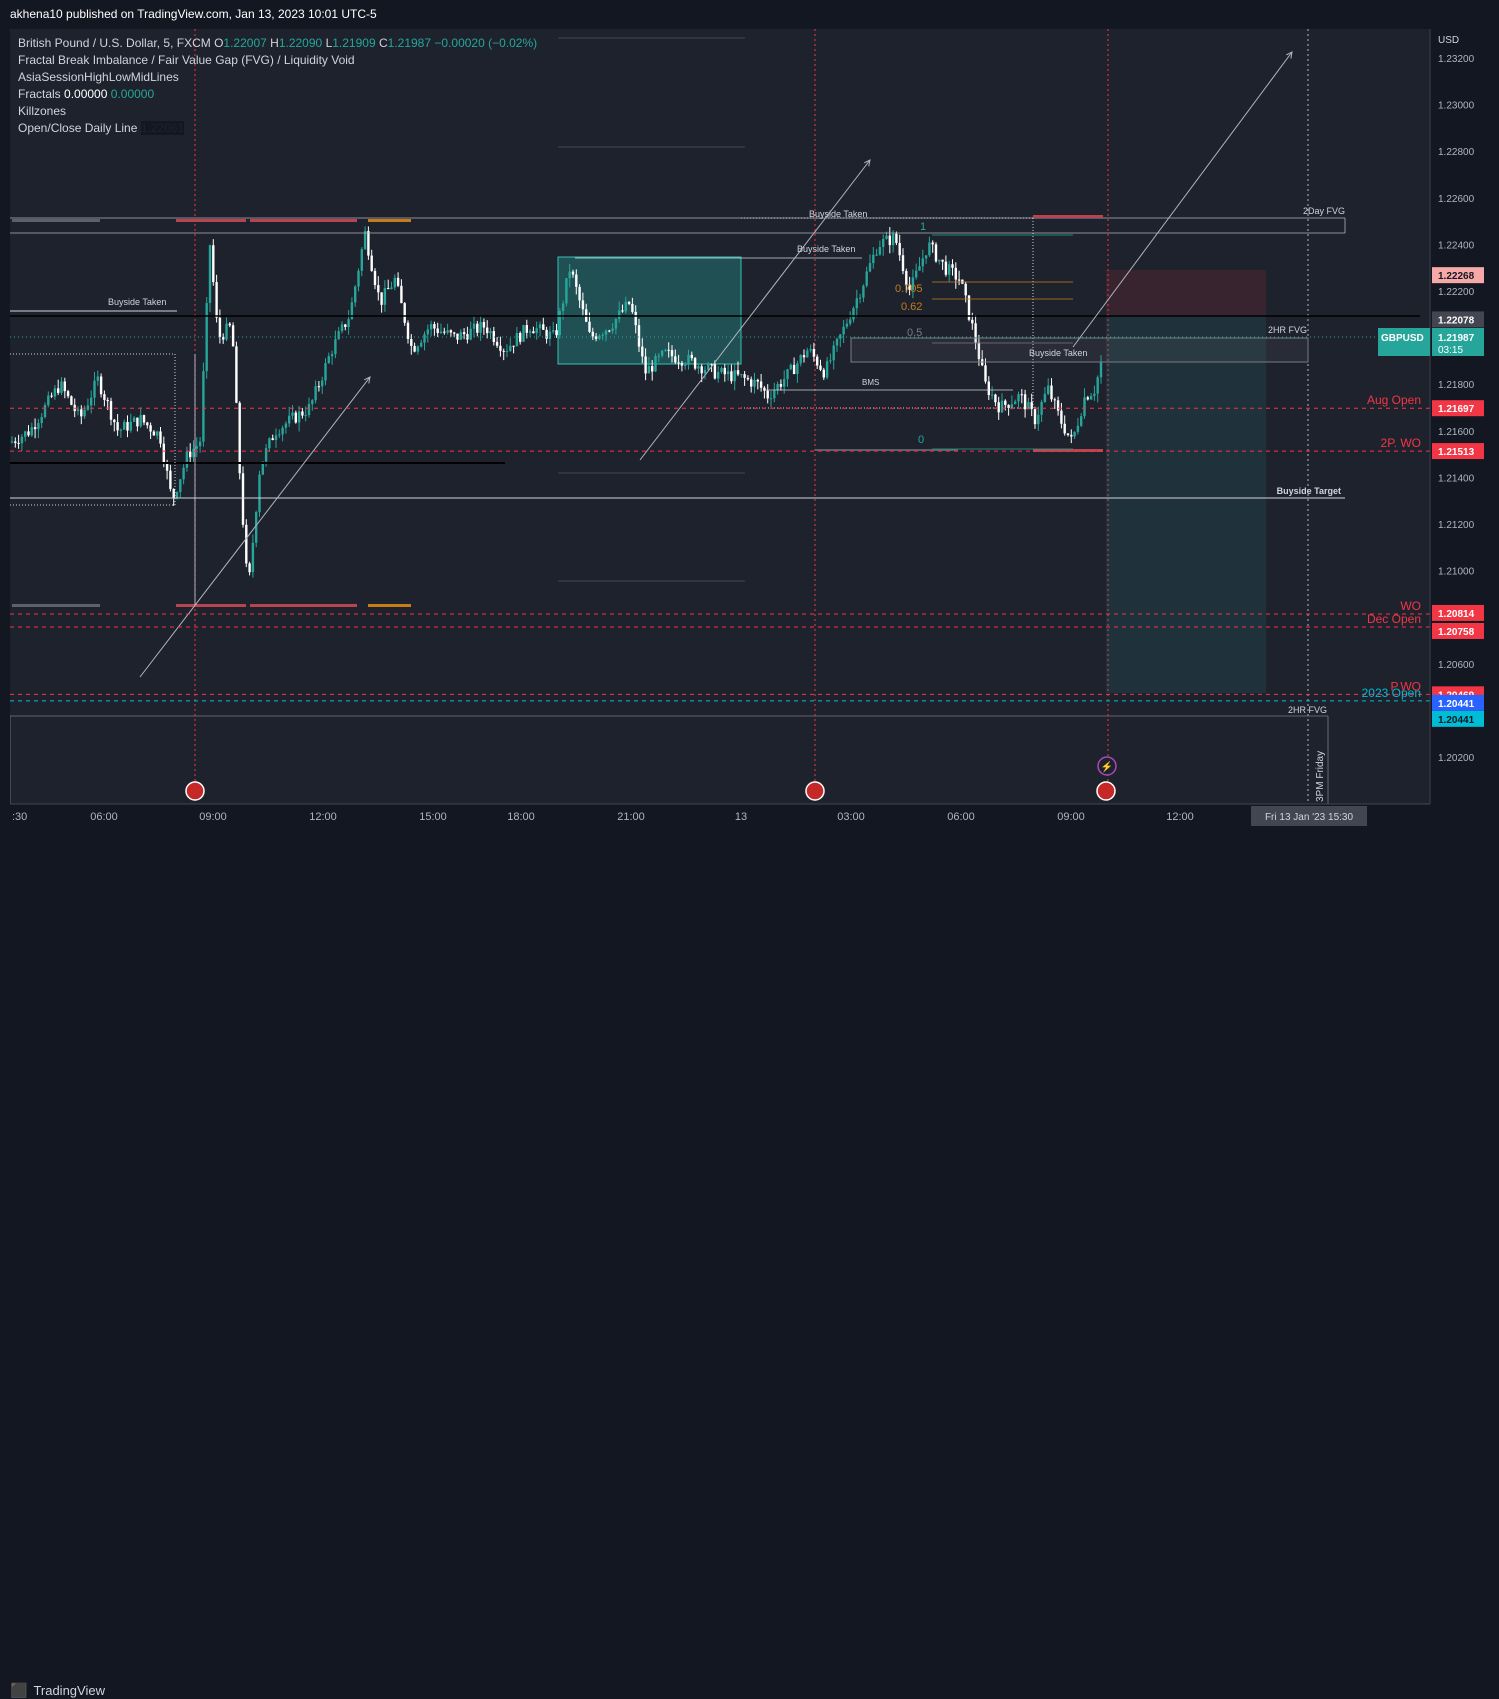  What do you see at coordinates (300, 43) in the screenshot?
I see `ohlc-high: 1.22090` at bounding box center [300, 43].